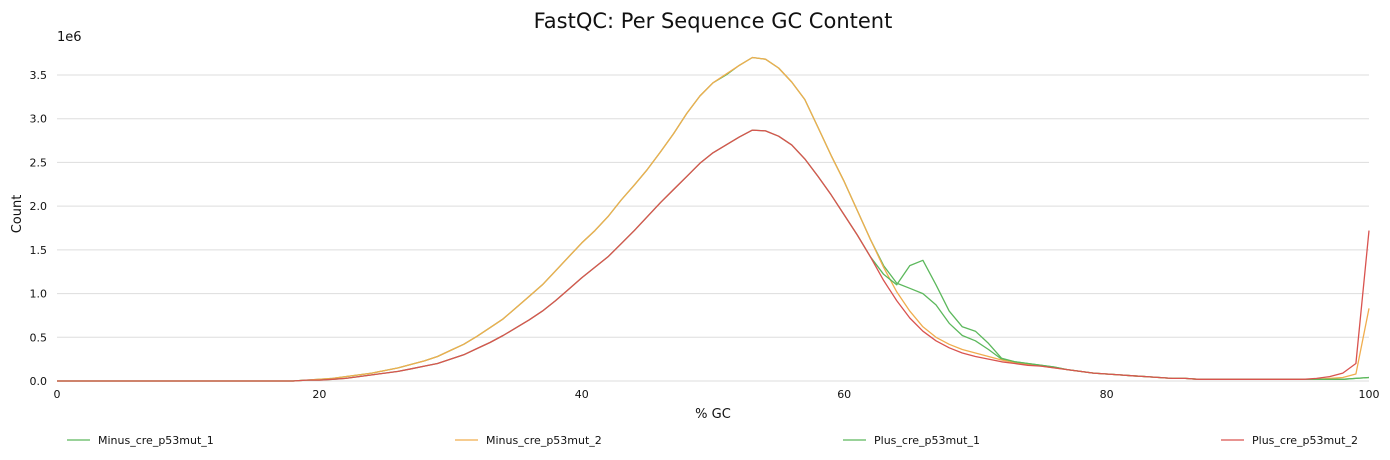  I want to click on x-tick-label: 40, so click(582, 394).